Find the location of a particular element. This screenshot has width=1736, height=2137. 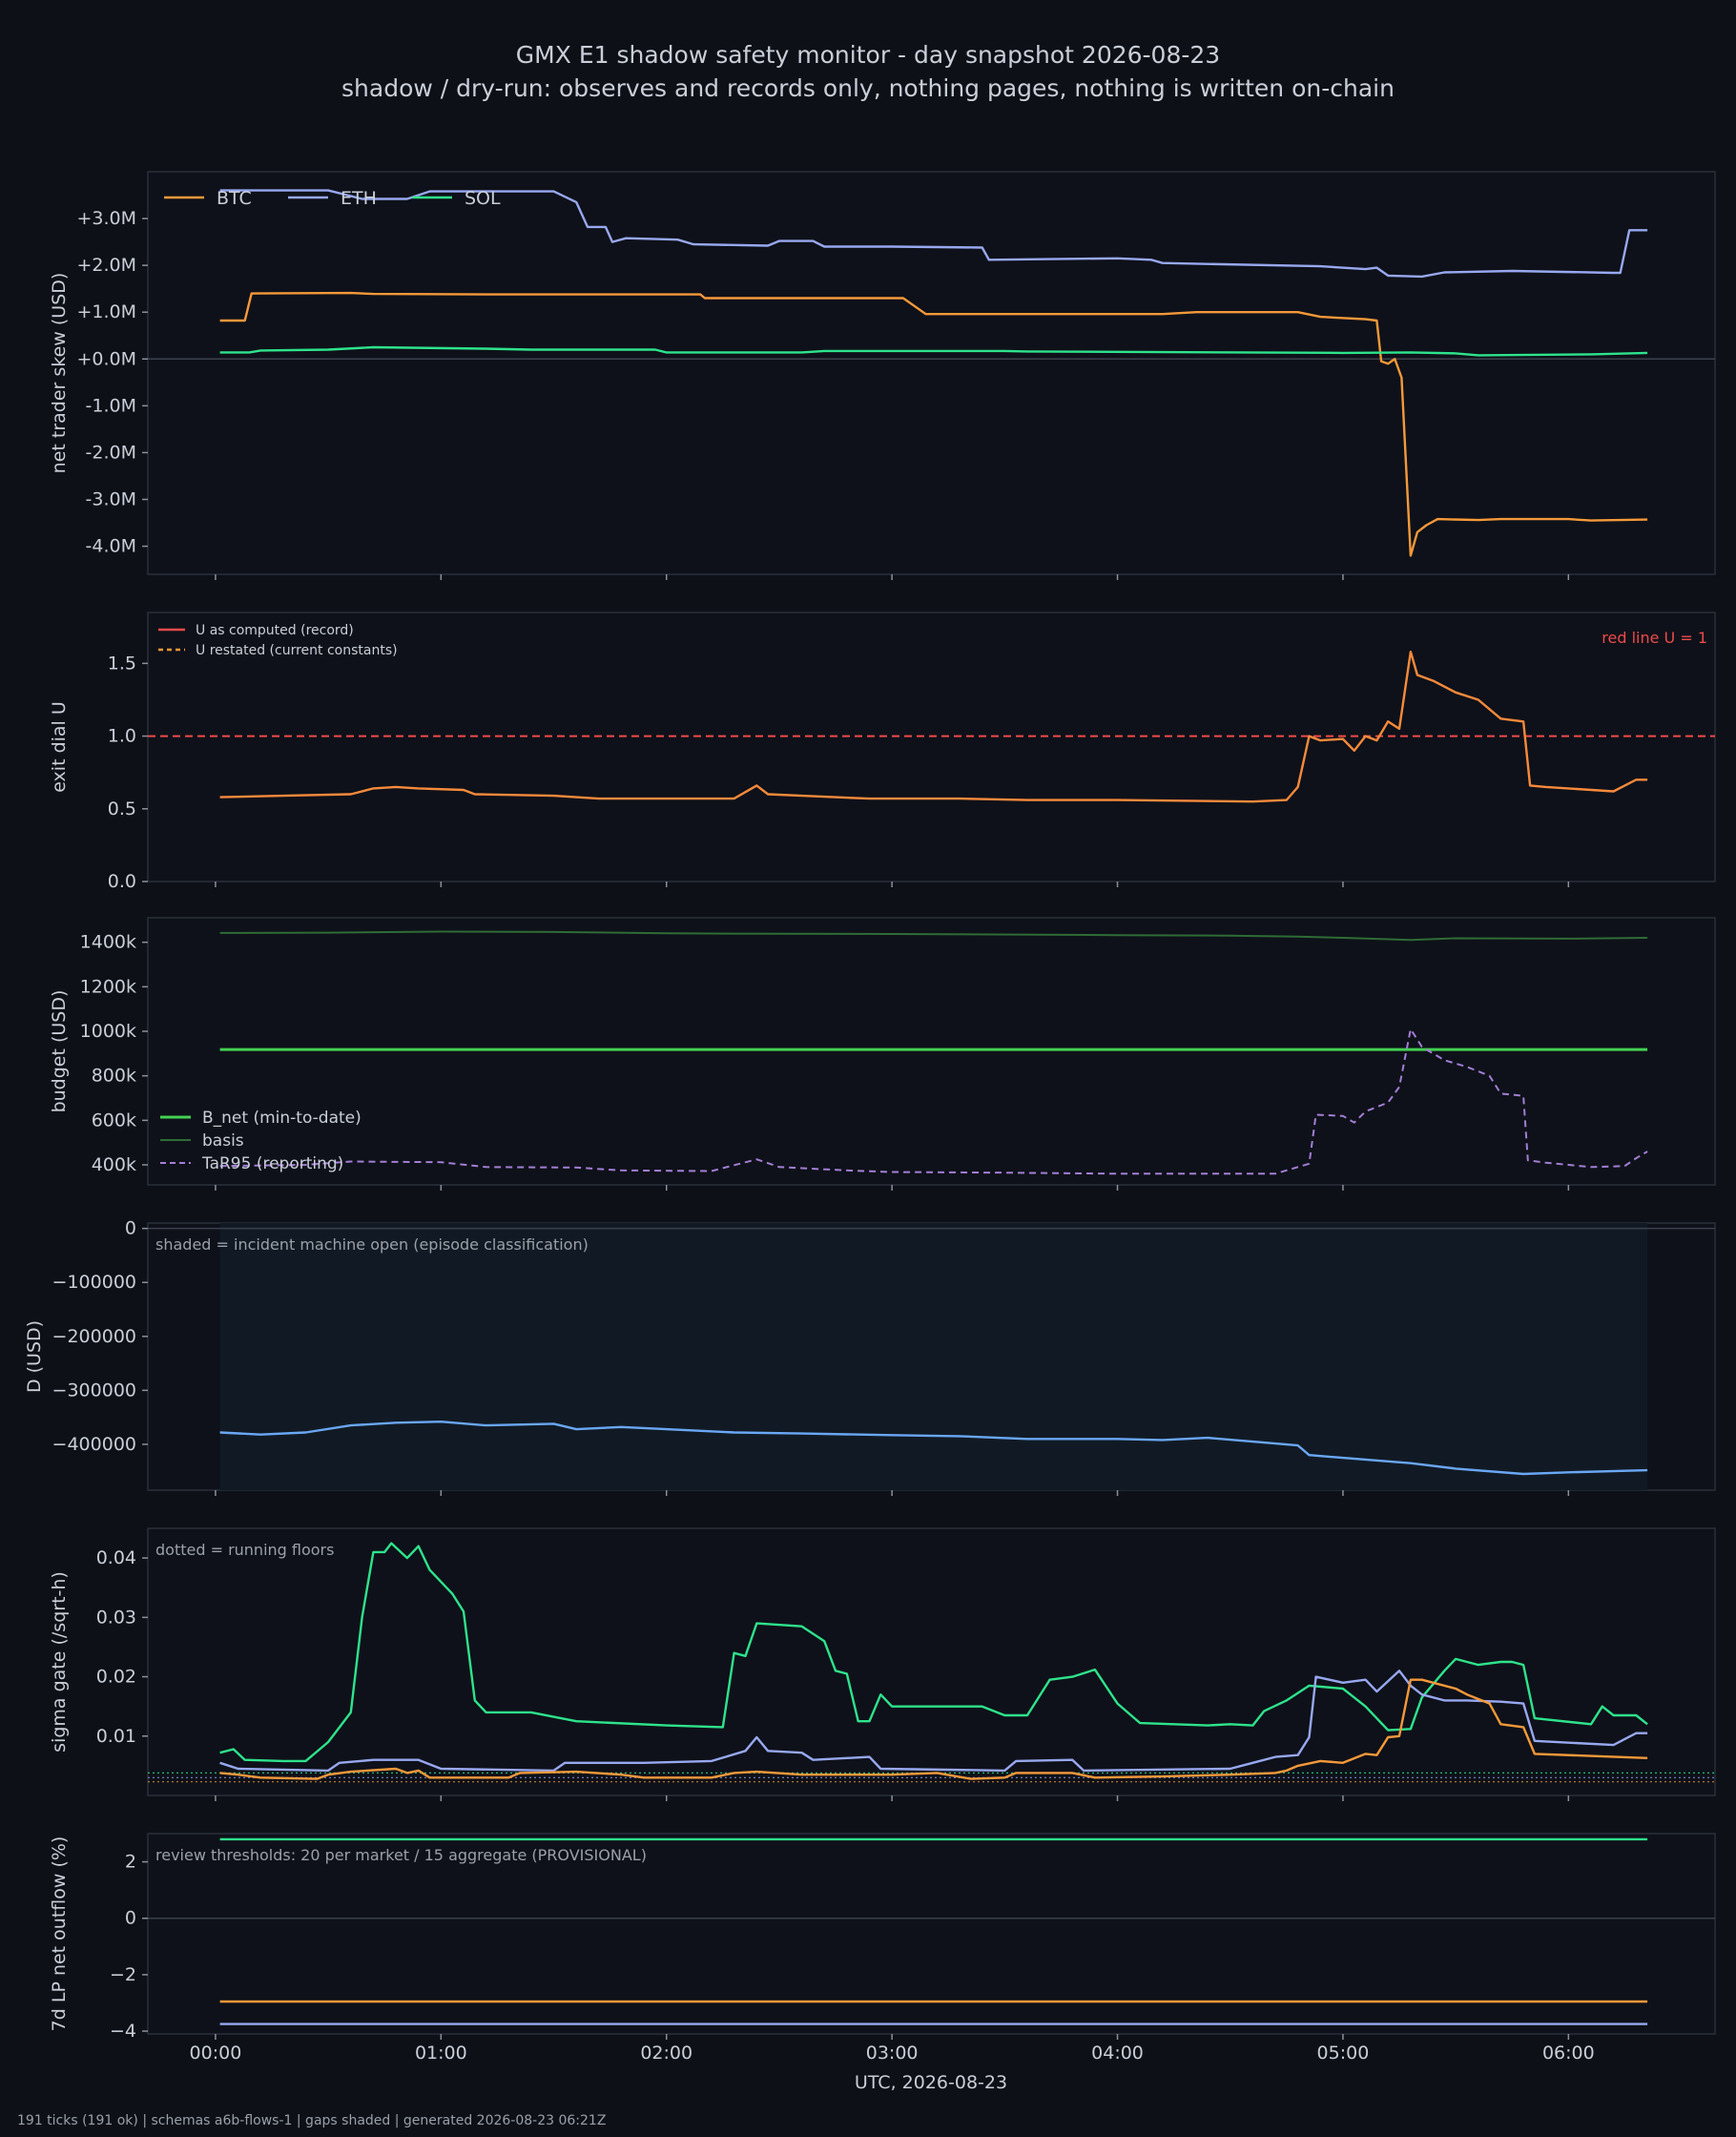

x-axis-label: UTC, 2026-08-23 is located at coordinates (931, 2082).